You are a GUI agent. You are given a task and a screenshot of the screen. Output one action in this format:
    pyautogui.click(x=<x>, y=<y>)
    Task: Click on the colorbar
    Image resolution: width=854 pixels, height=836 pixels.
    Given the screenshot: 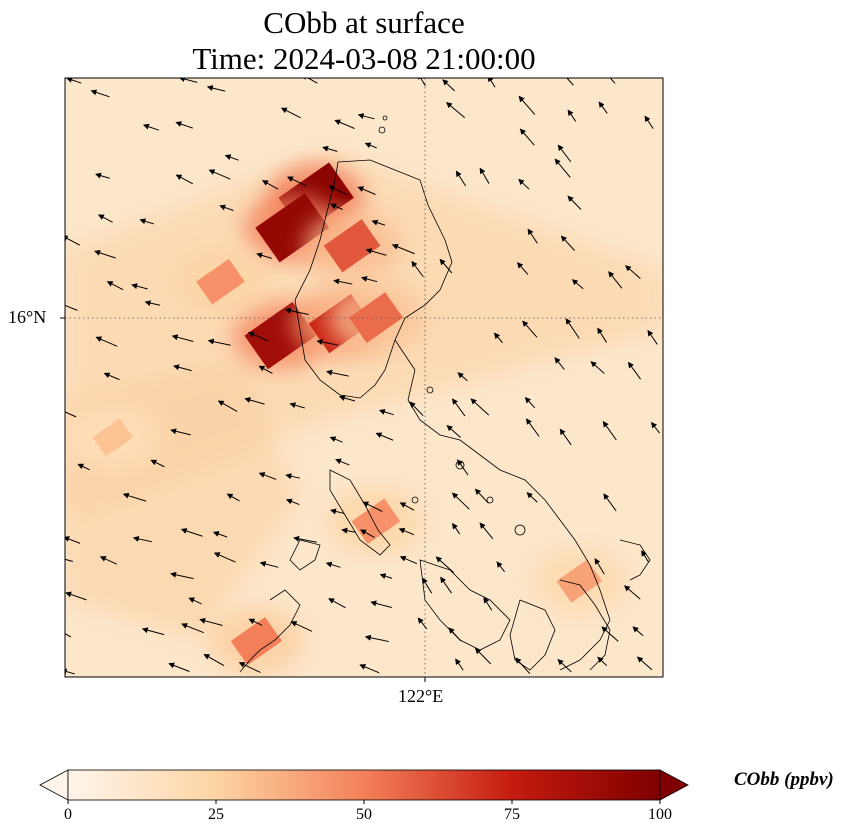 What is the action you would take?
    pyautogui.click(x=364, y=786)
    